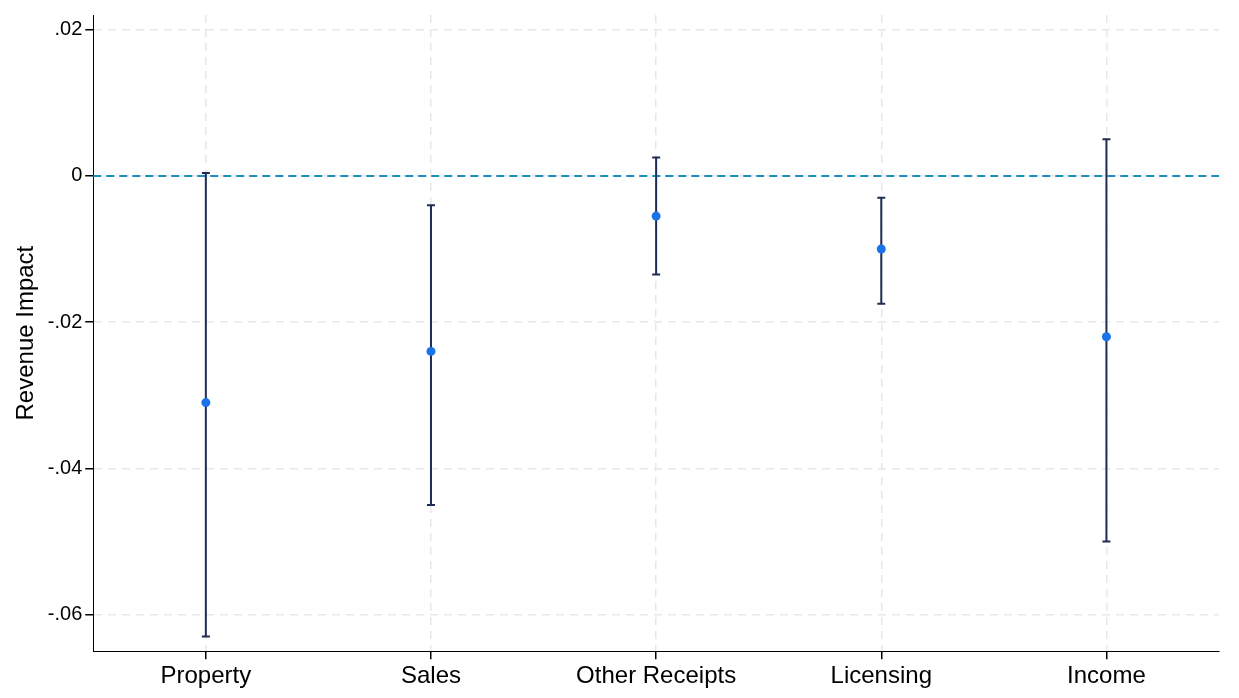  Describe the element at coordinates (206, 675) in the screenshot. I see `x-tick-label: Property` at that location.